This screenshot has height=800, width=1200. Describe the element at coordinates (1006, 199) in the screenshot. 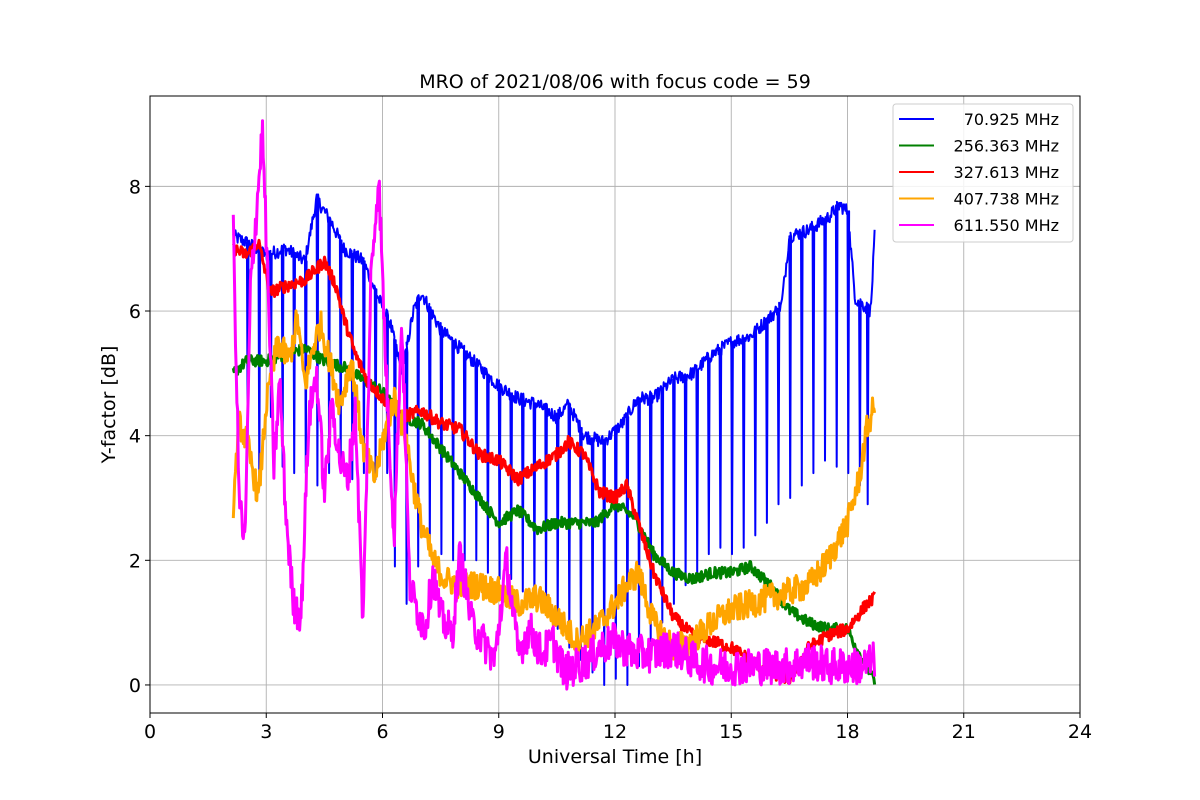

I see `legend-label: 407.738 MHz` at that location.